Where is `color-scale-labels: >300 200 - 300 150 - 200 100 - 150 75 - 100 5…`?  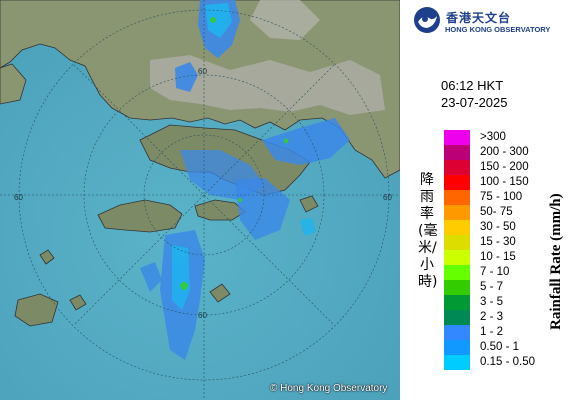
color-scale-labels: >300 200 - 300 150 - 200 100 - 150 75 - 100 5… is located at coordinates (507, 250).